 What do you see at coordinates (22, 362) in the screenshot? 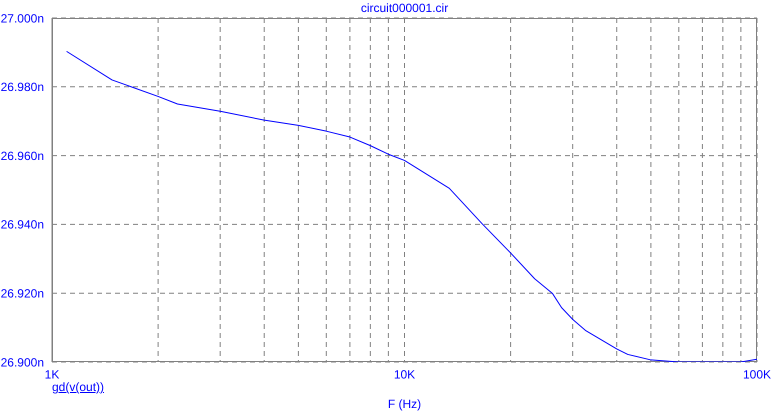
I see `y-tick-label: 26.900n` at bounding box center [22, 362].